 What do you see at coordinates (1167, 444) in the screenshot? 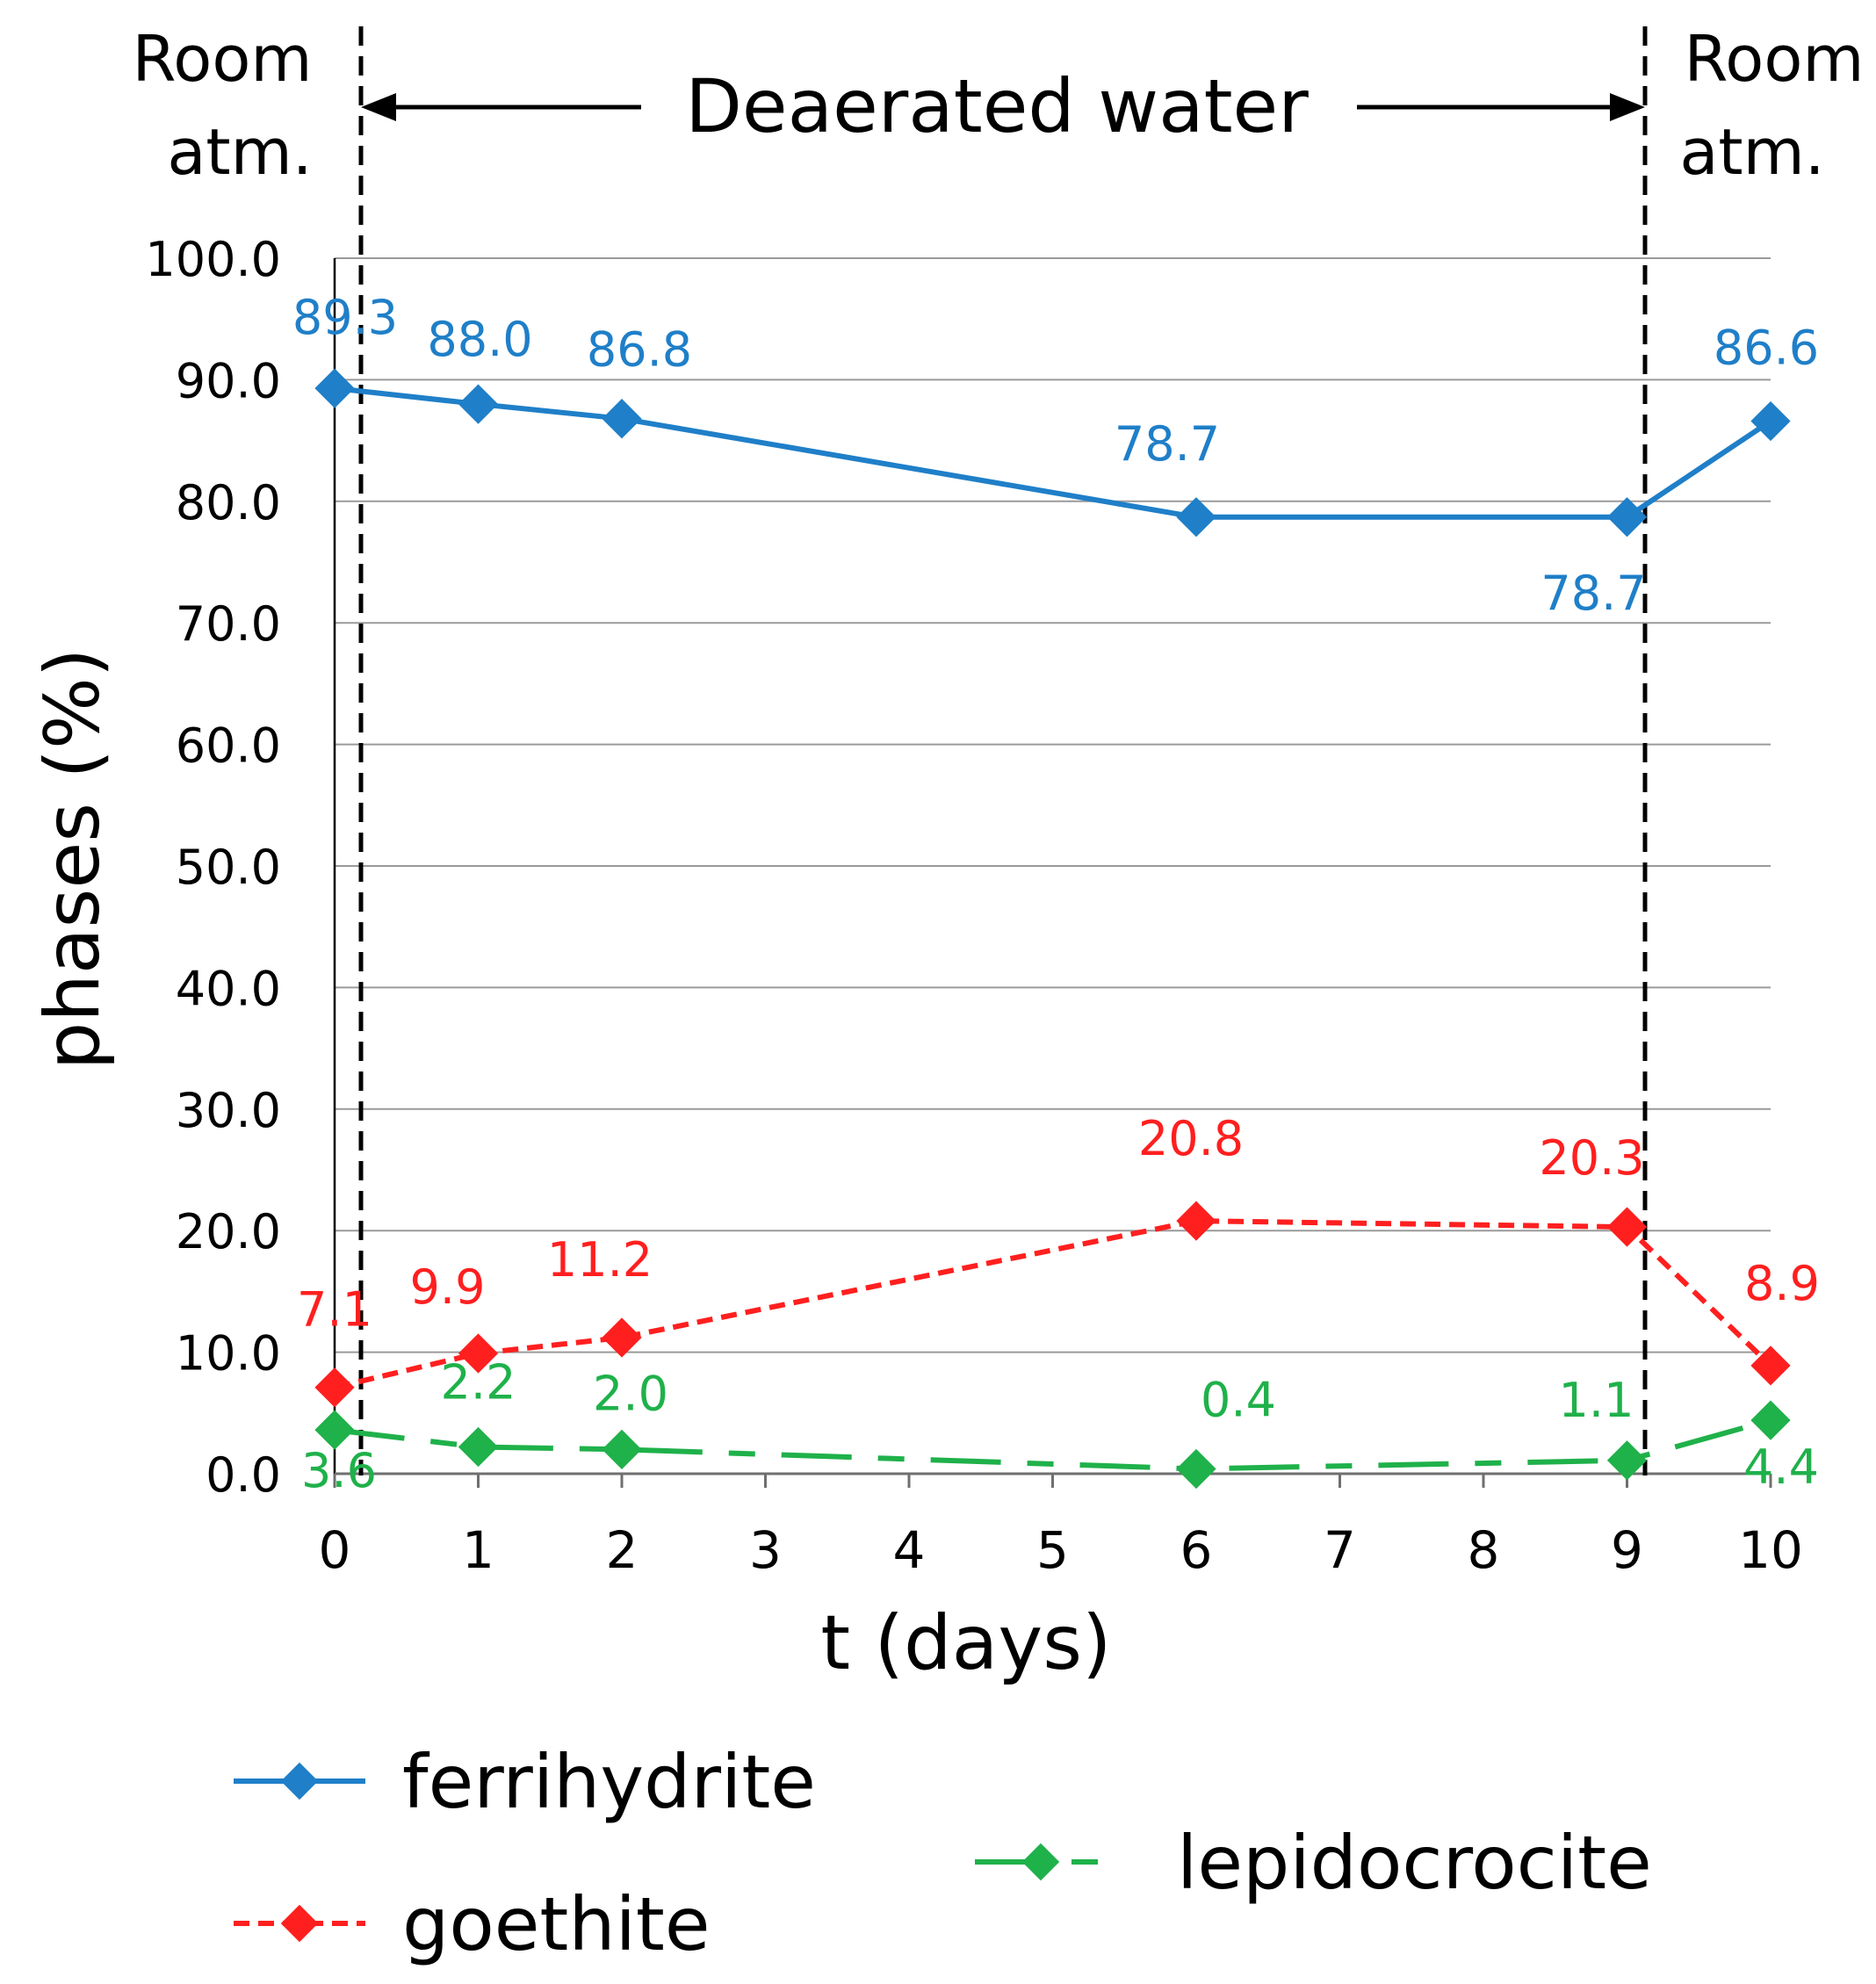
I see `data-label-ferrihydrite-3: 78.7` at bounding box center [1167, 444].